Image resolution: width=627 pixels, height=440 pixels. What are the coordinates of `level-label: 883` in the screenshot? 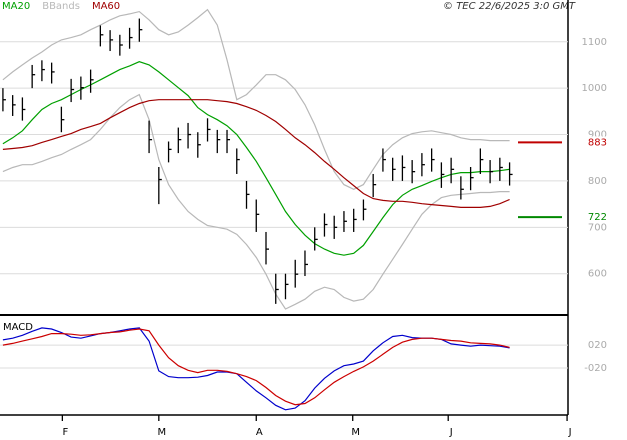 It's located at (597, 142).